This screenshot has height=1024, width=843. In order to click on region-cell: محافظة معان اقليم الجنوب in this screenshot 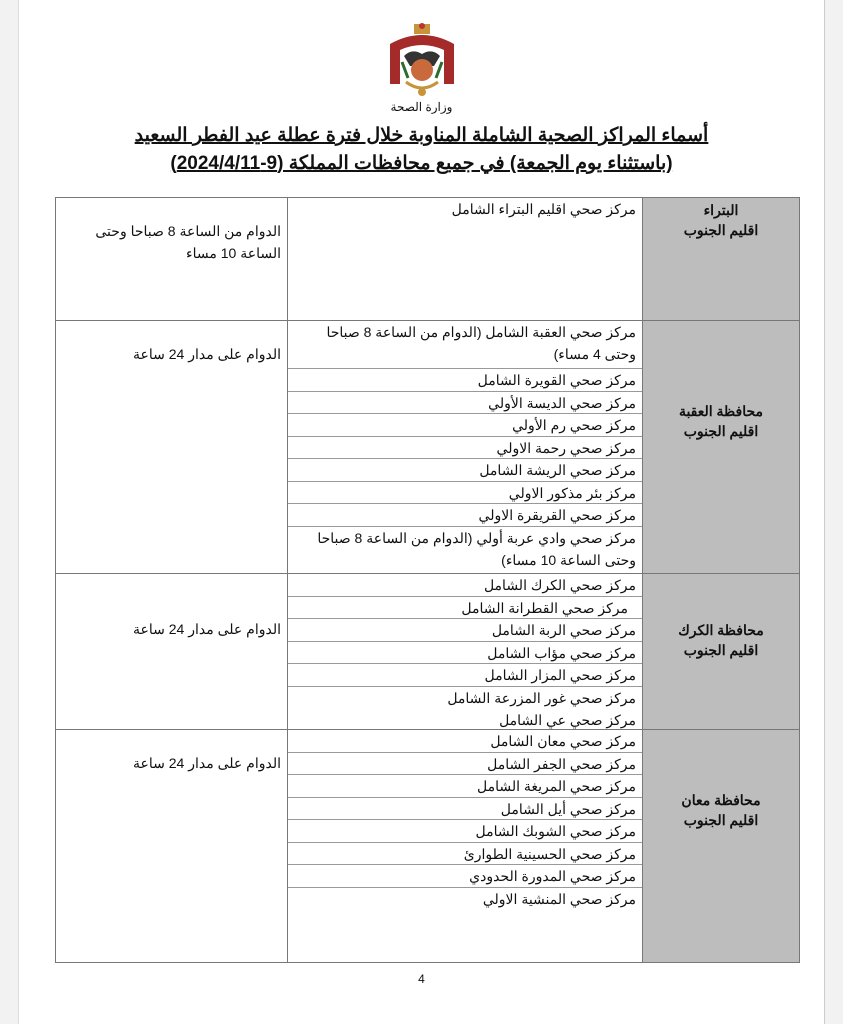, I will do `click(720, 846)`.